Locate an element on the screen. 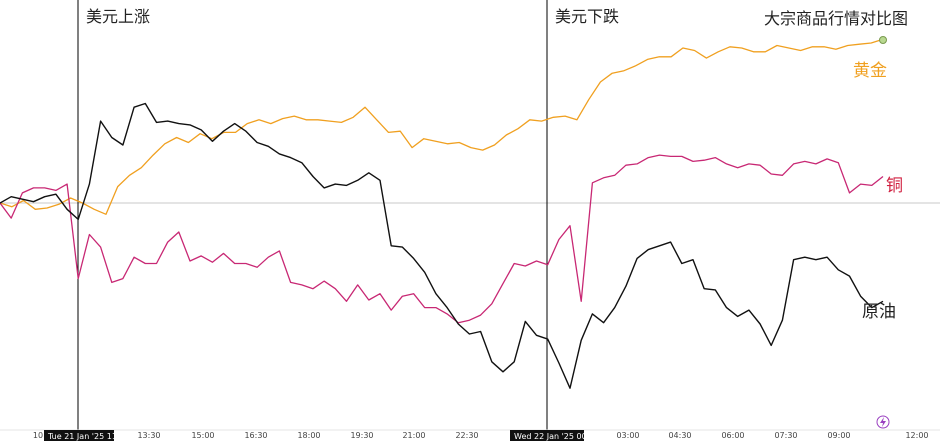 This screenshot has width=940, height=441. x-tick-label: 22:30 is located at coordinates (466, 435).